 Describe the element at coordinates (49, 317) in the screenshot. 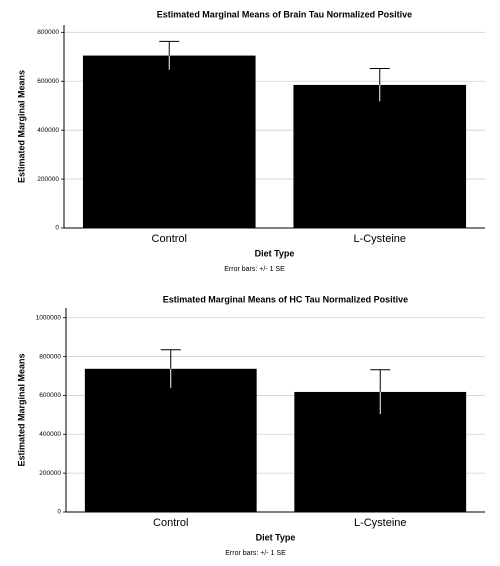

I see `y-tick-label: 1000000` at that location.